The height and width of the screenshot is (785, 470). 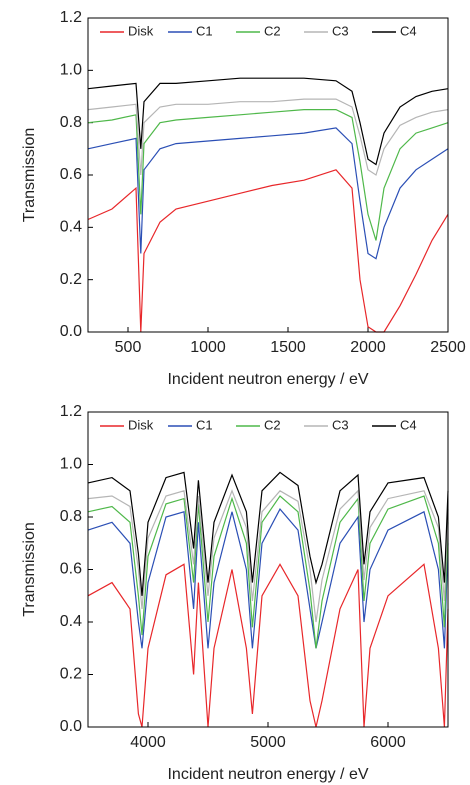 I want to click on x-tick-label: 4000, so click(x=148, y=742).